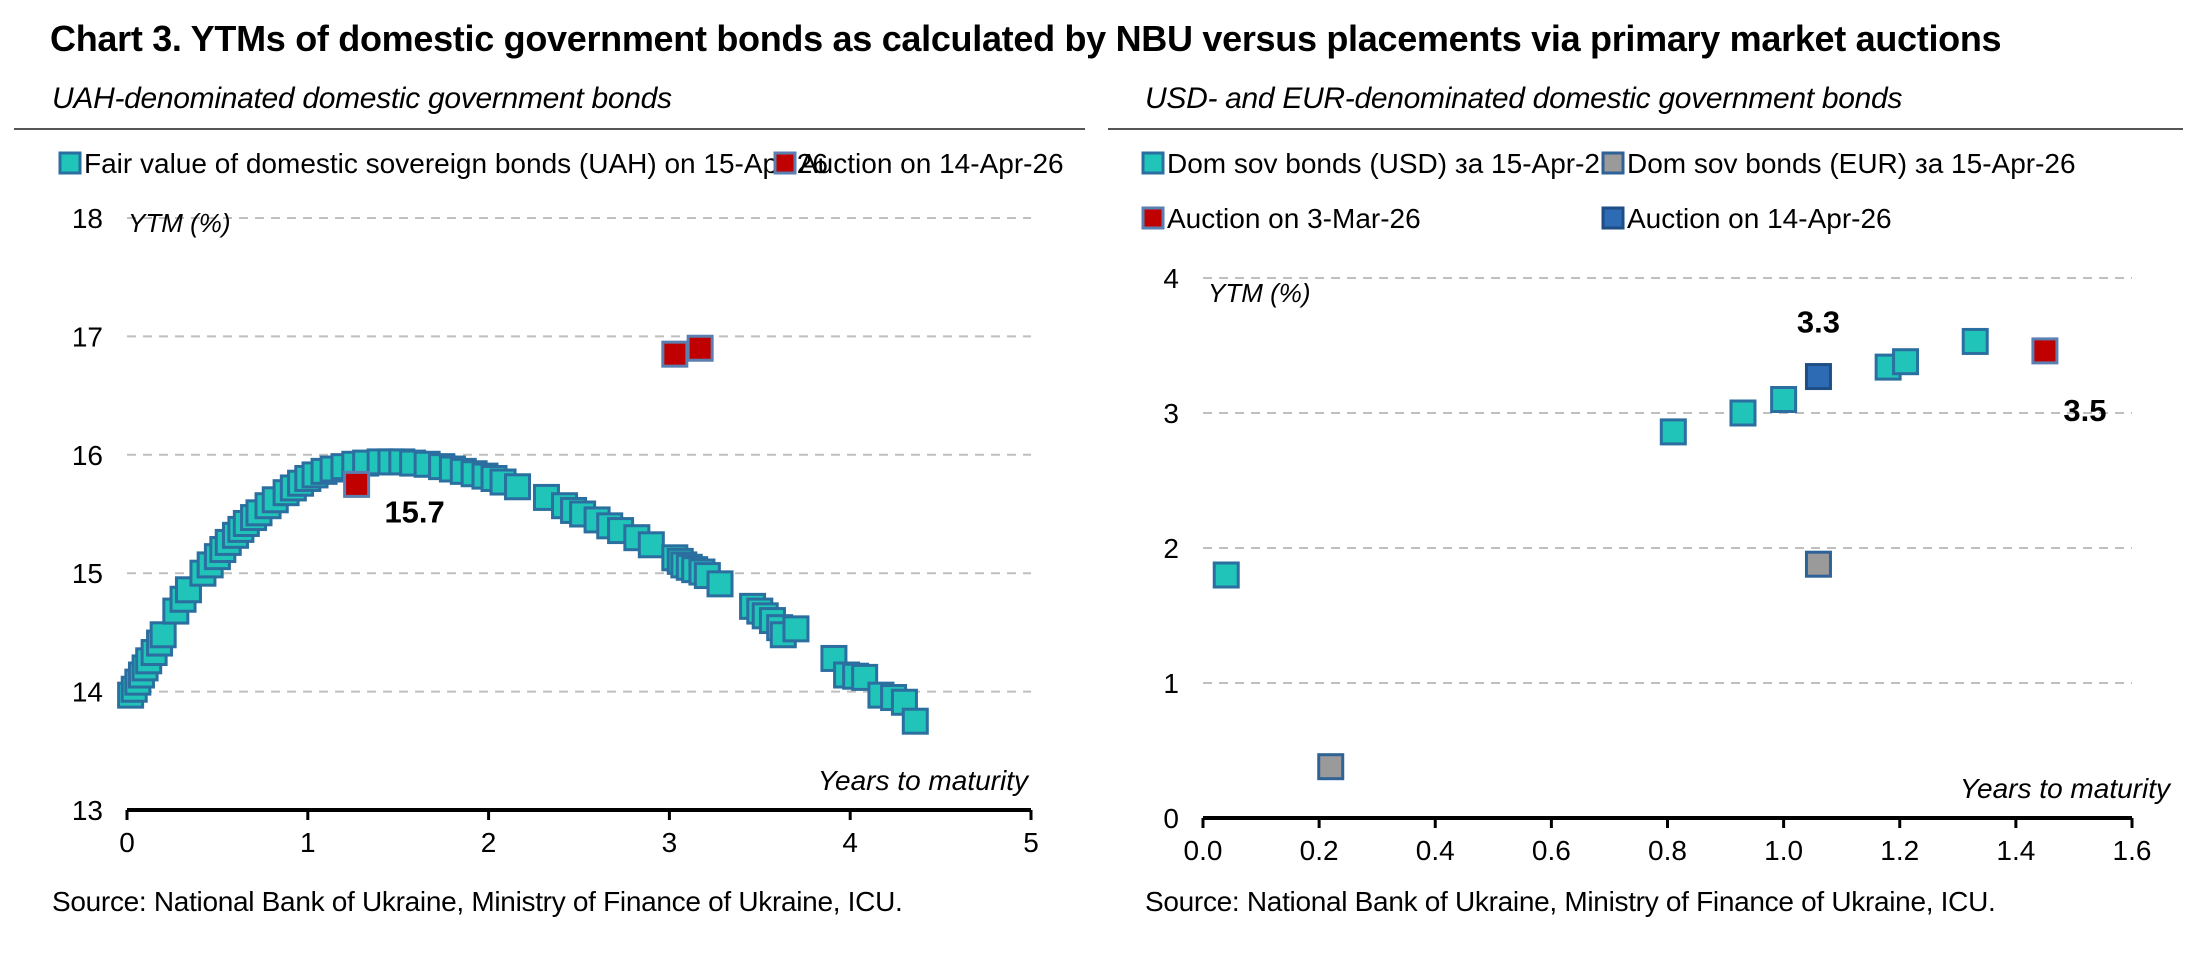 The image size is (2191, 970). What do you see at coordinates (1667, 850) in the screenshot?
I see `right-x-tick-label: 0.8` at bounding box center [1667, 850].